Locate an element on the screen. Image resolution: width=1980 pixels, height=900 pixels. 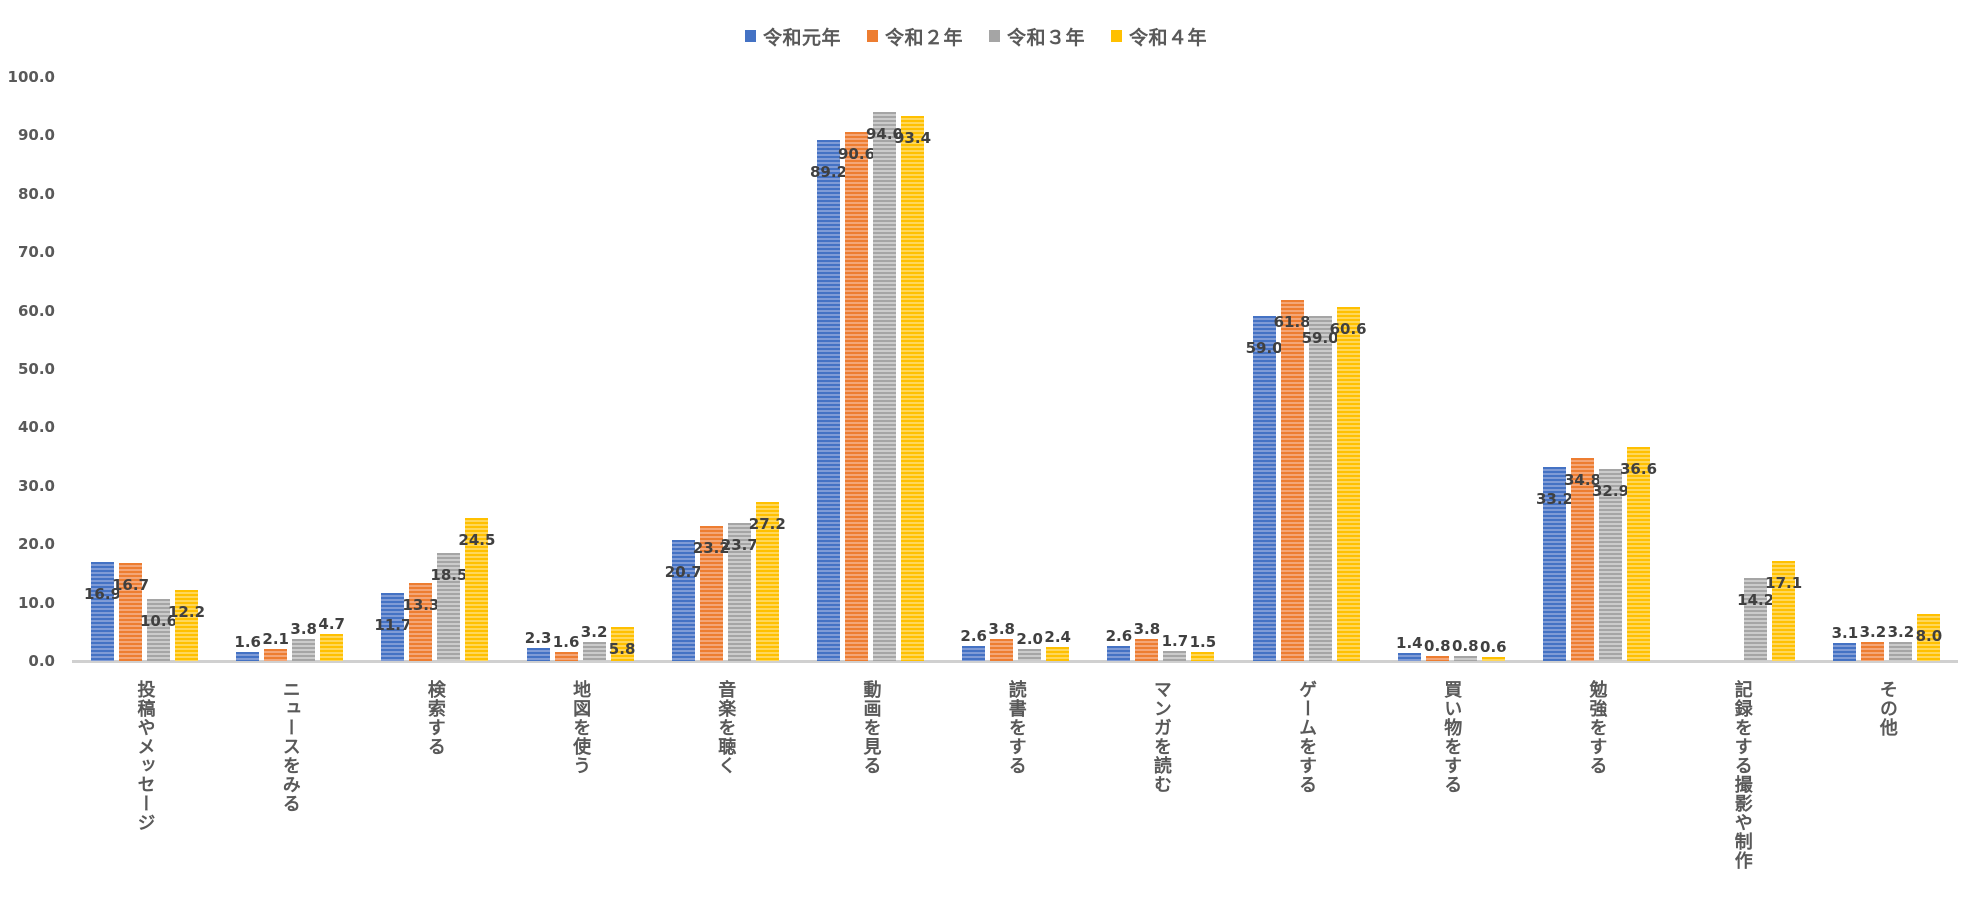
data-label: 12.2 is located at coordinates (186, 611).